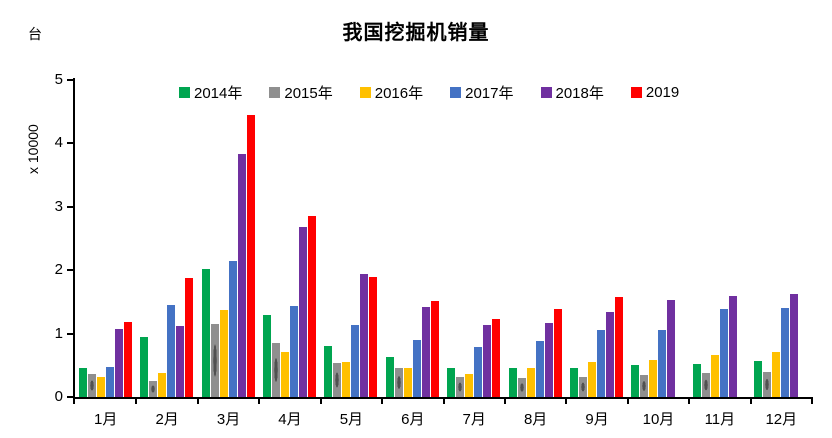  I want to click on y-tick-label-1: 1, so click(58, 333).